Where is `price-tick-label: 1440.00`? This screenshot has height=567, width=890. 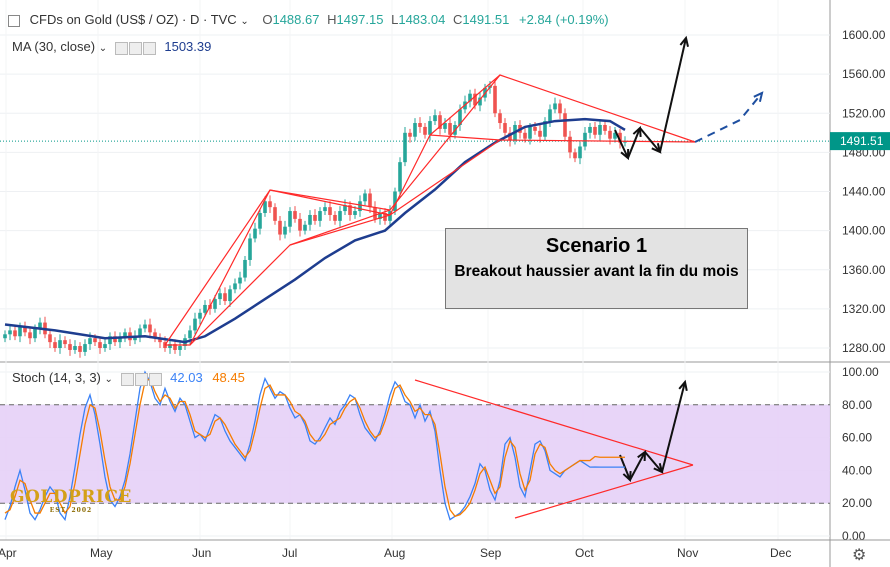 price-tick-label: 1440.00 is located at coordinates (864, 192).